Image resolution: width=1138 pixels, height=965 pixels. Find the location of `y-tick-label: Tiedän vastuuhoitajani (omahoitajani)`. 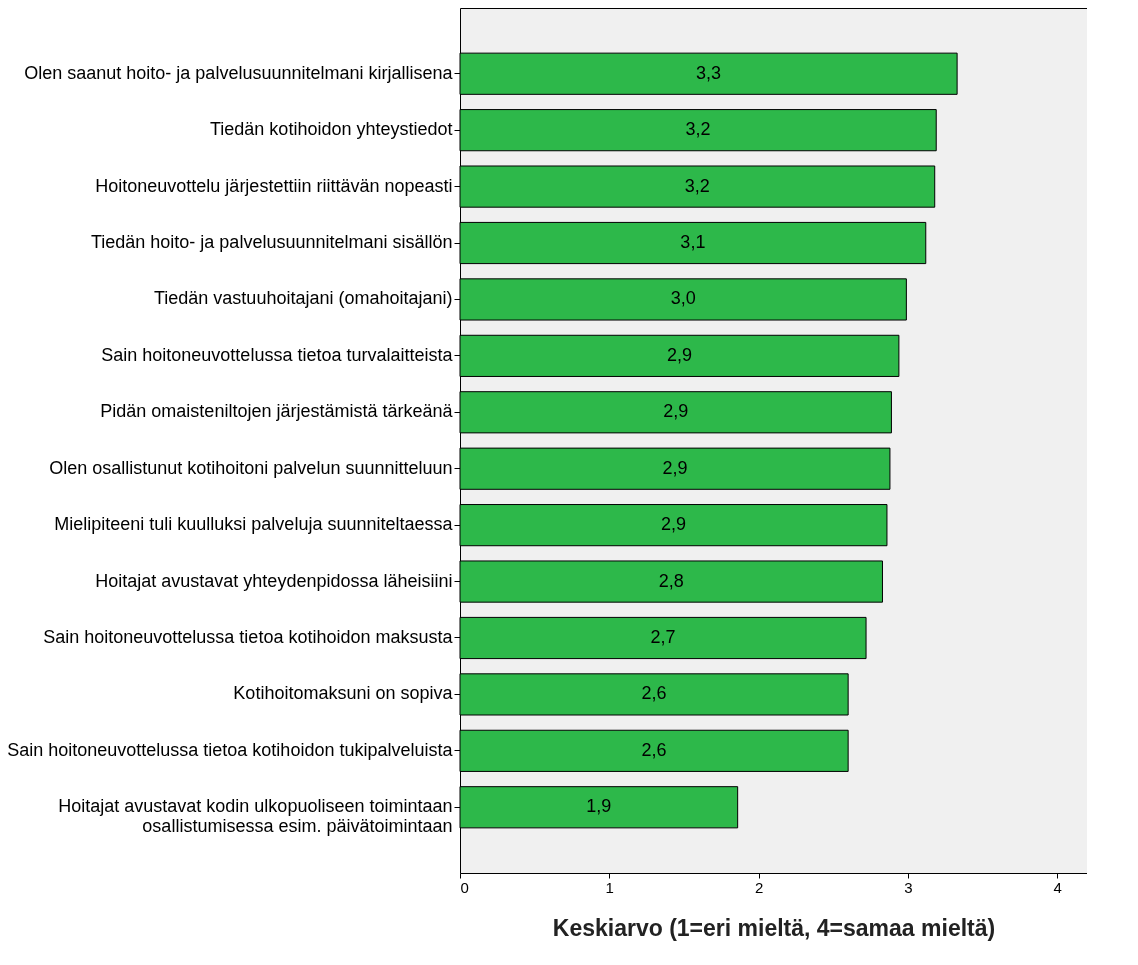

y-tick-label: Tiedän vastuuhoitajani (omahoitajani) is located at coordinates (303, 298).